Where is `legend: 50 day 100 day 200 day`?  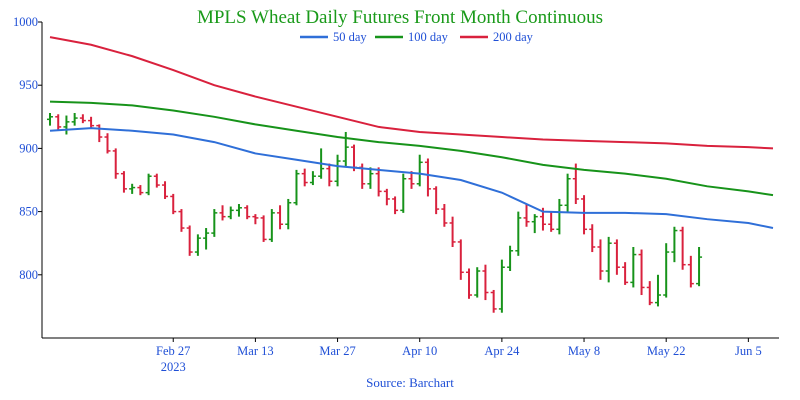 legend: 50 day 100 day 200 day is located at coordinates (417, 37).